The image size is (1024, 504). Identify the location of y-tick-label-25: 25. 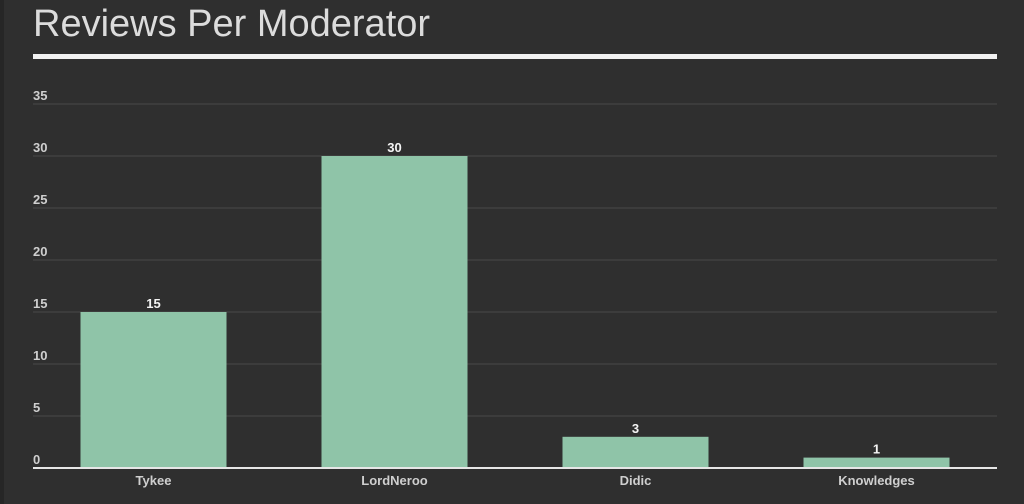
(40, 199).